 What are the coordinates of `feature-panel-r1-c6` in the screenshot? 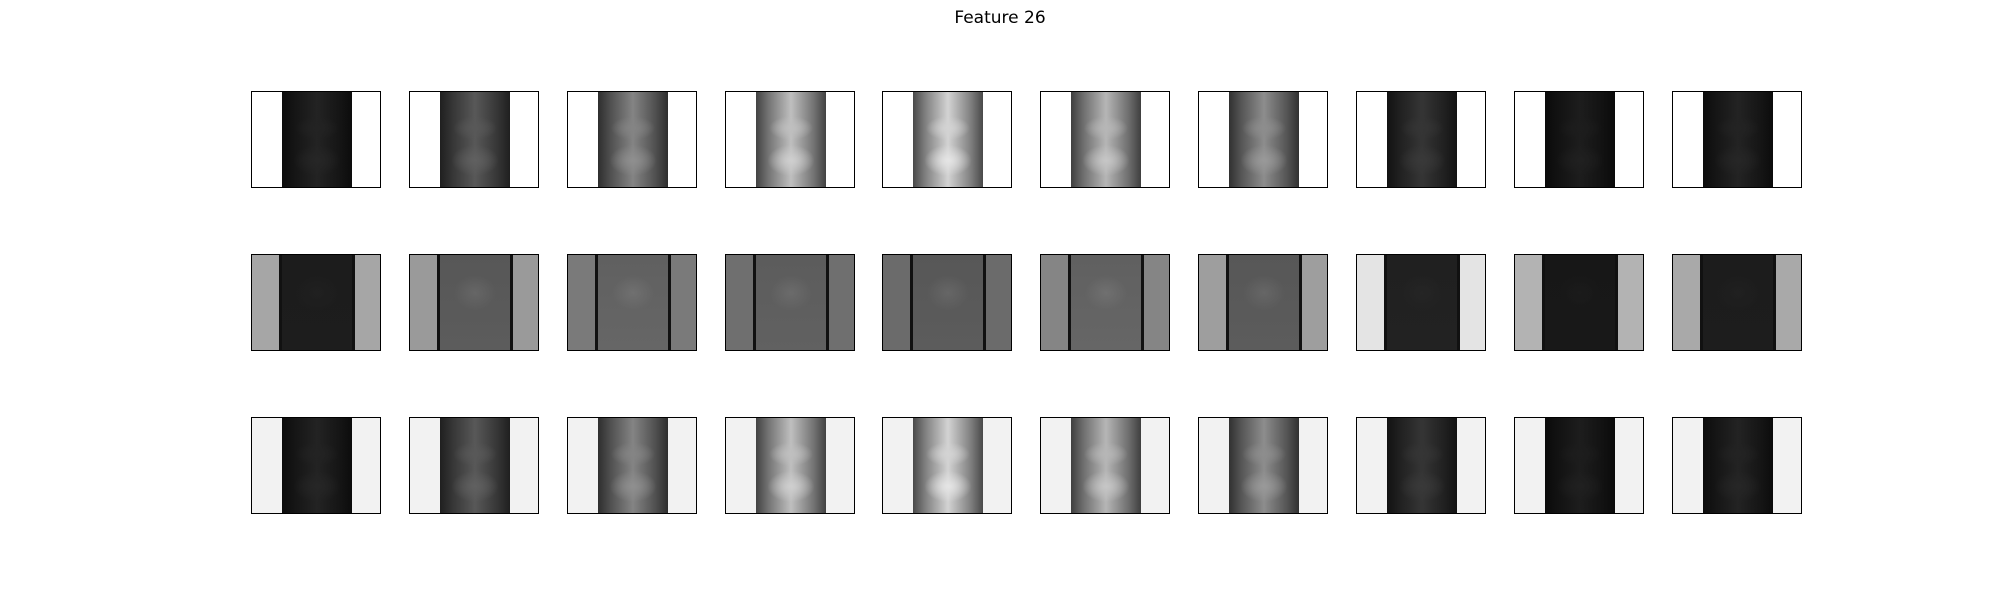 It's located at (1105, 139).